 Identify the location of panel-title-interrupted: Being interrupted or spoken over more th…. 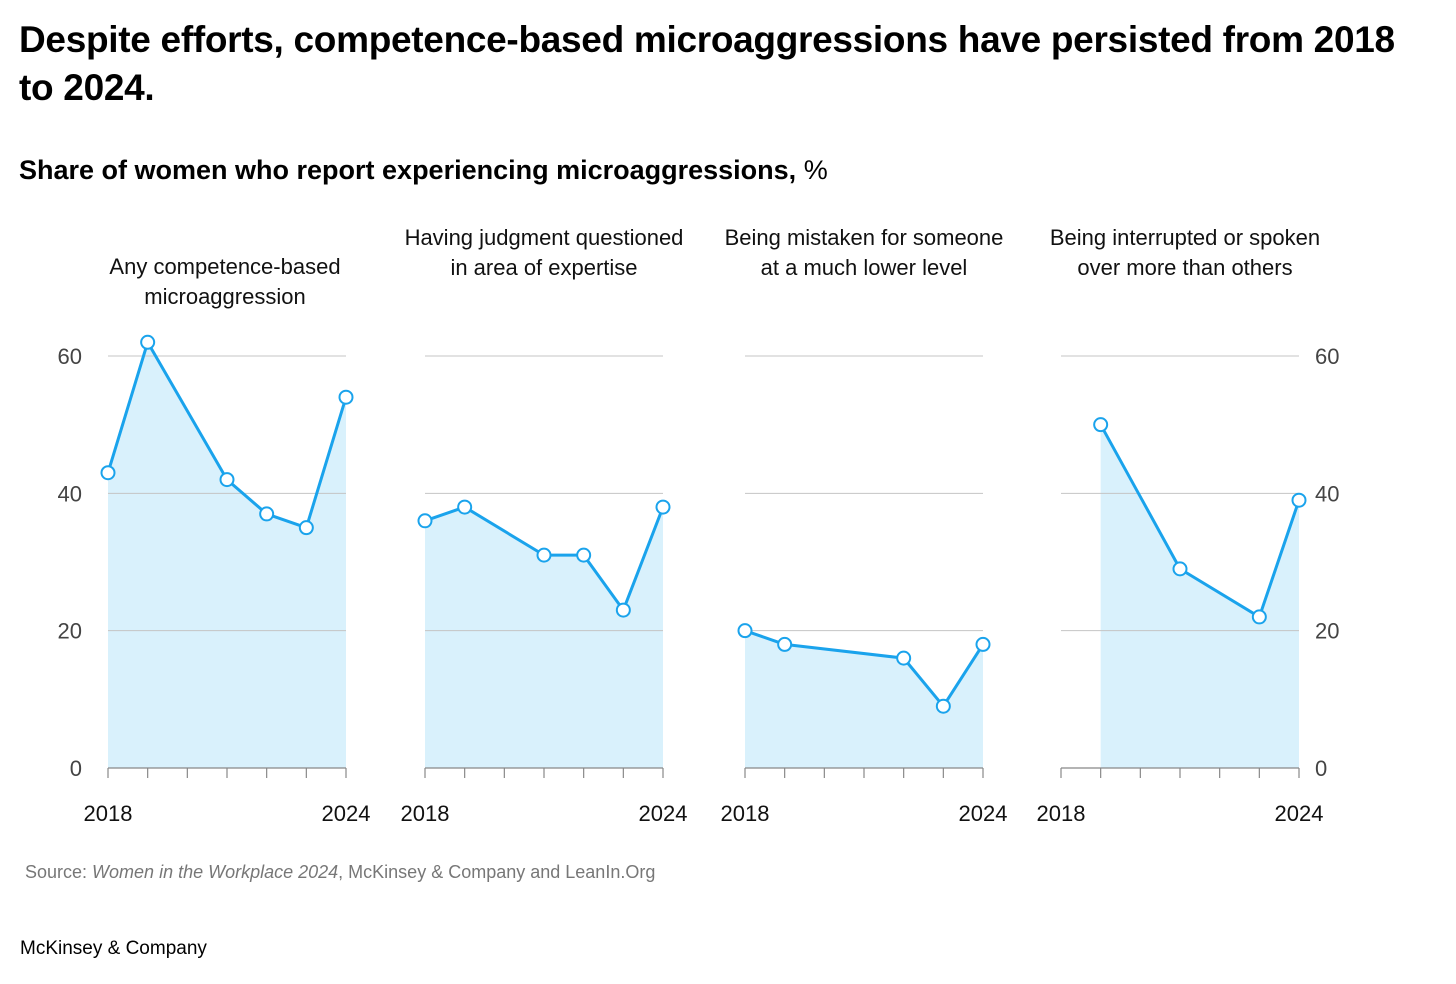
(1185, 252).